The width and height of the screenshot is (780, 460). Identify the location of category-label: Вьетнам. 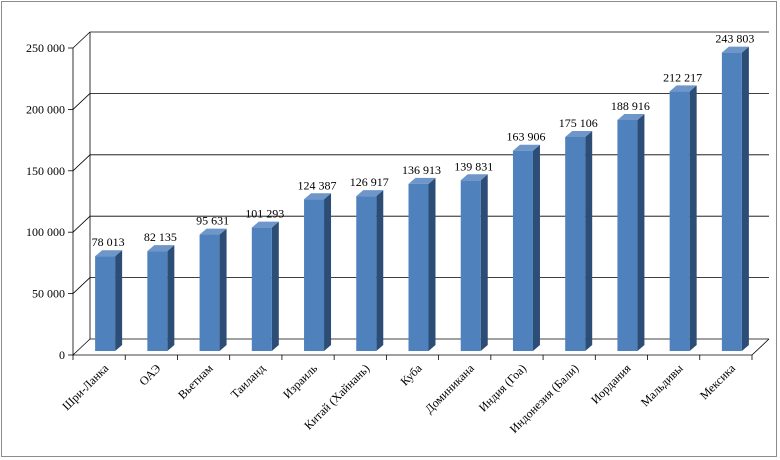
(195, 381).